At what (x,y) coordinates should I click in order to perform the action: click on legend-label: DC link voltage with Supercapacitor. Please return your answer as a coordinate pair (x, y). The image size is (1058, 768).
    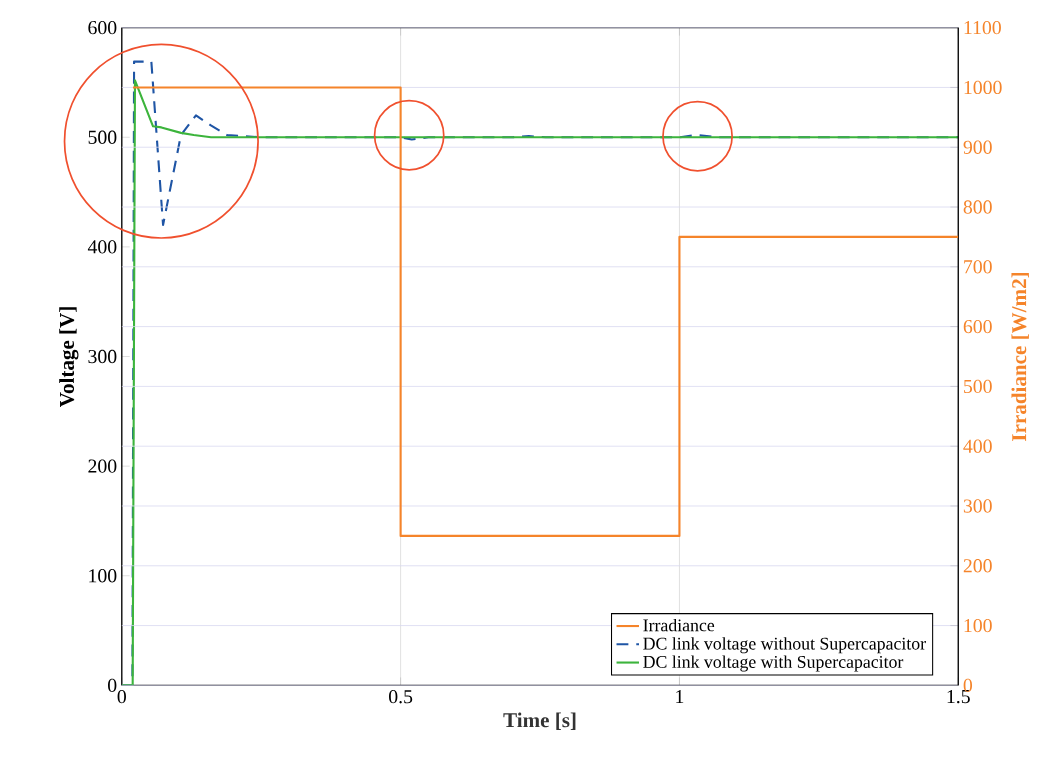
    Looking at the image, I should click on (773, 663).